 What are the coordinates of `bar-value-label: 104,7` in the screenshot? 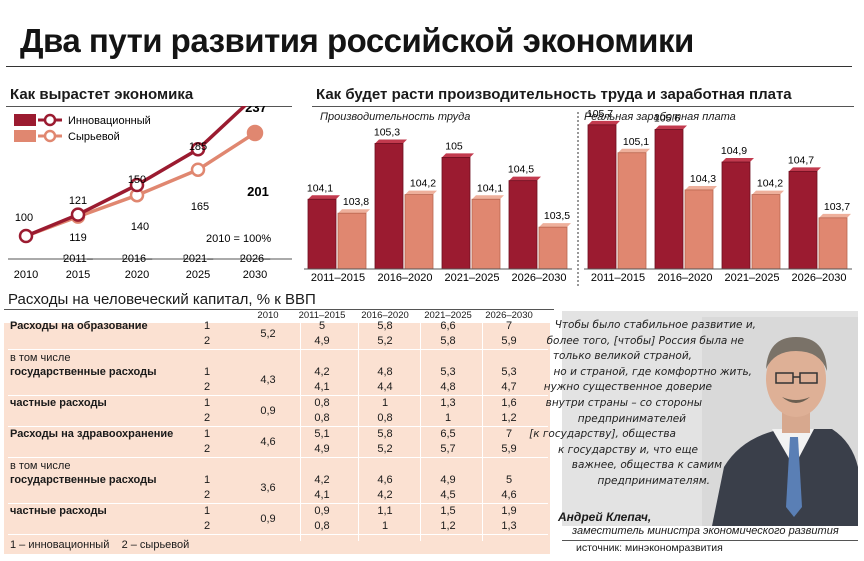 It's located at (801, 160).